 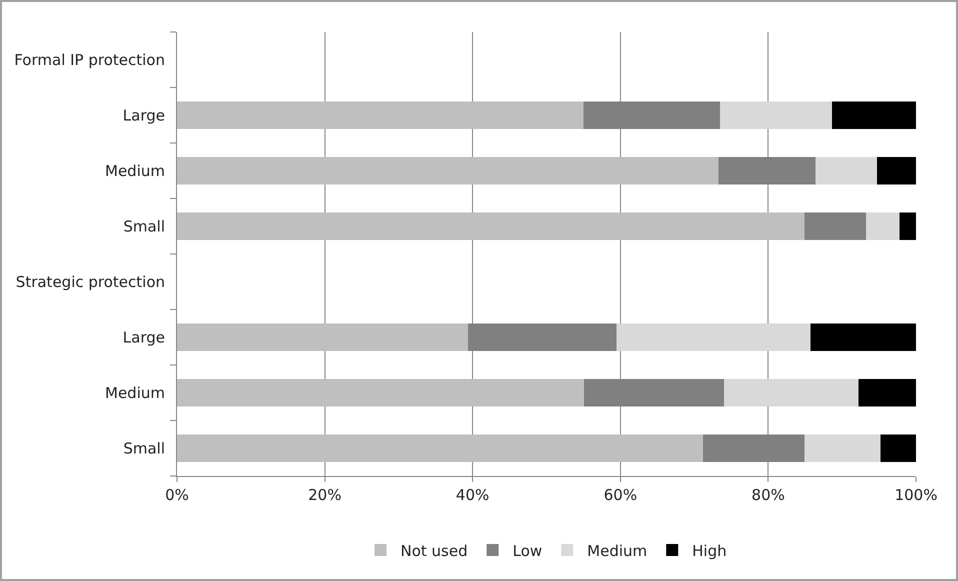 What do you see at coordinates (527, 551) in the screenshot?
I see `legend-label: Low` at bounding box center [527, 551].